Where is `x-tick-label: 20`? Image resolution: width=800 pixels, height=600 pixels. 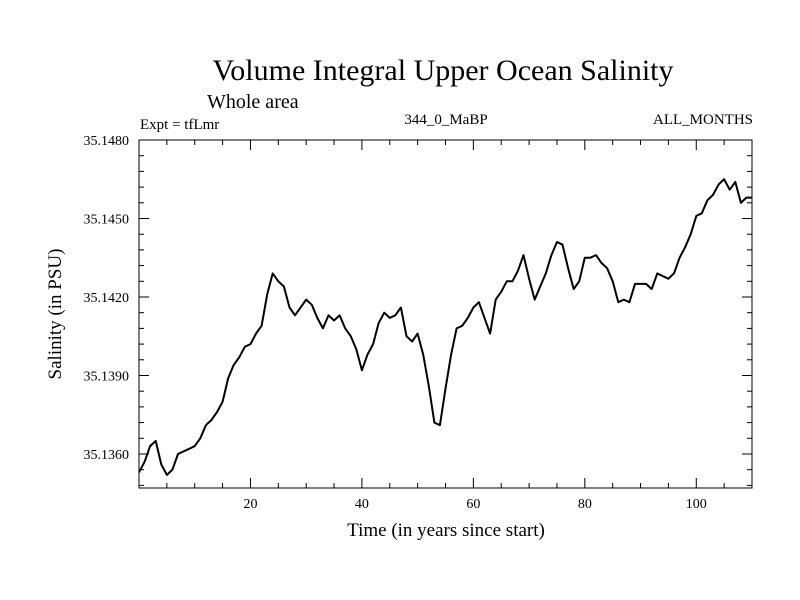 x-tick-label: 20 is located at coordinates (250, 504).